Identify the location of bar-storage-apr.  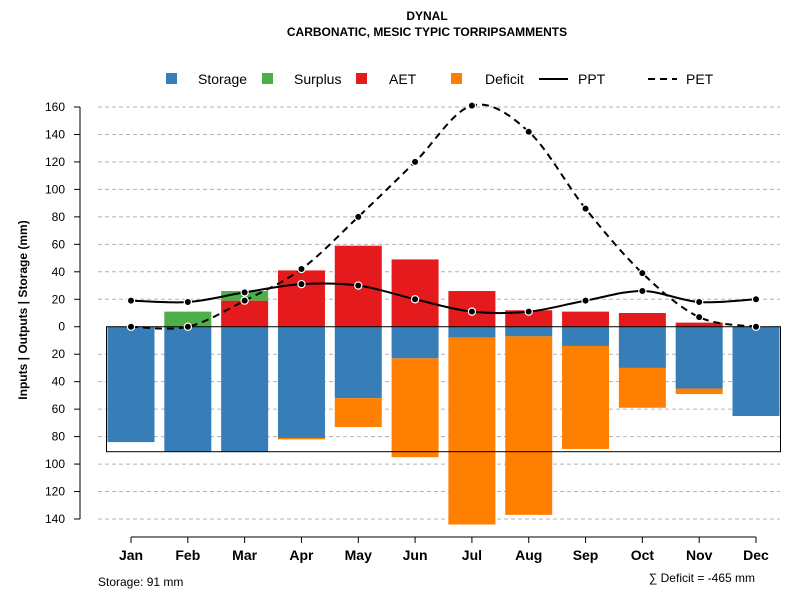
(301, 382).